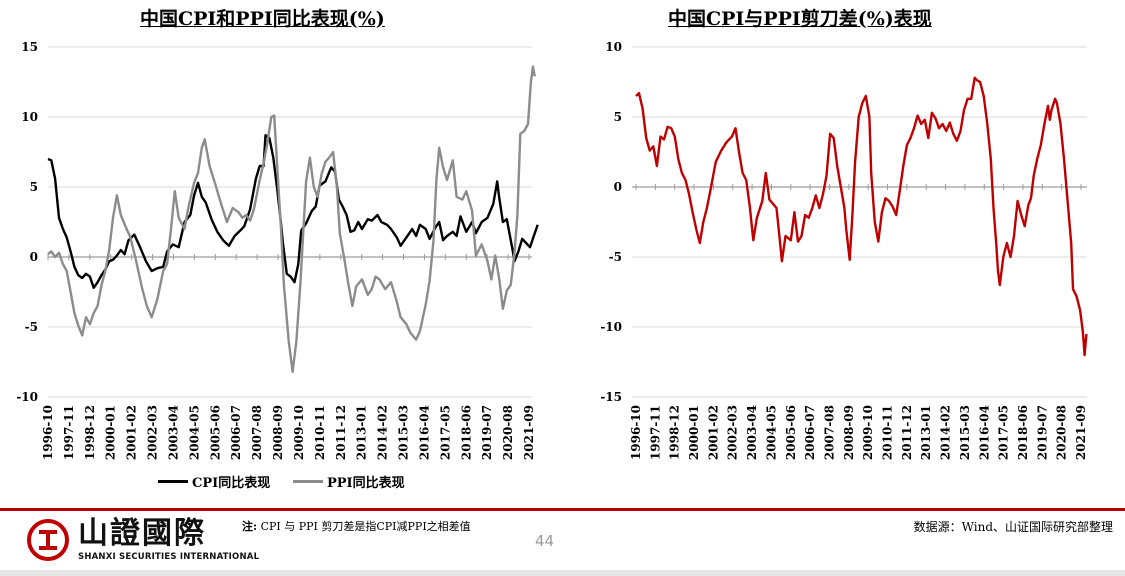  I want to click on right-ytick-label-1: 5, so click(618, 117).